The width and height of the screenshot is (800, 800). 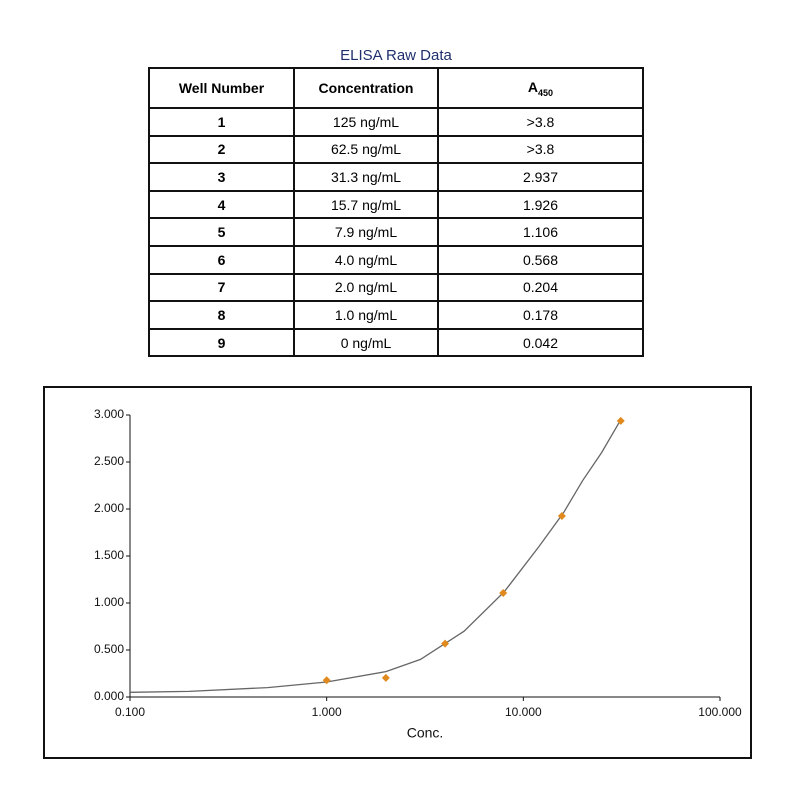 What do you see at coordinates (523, 712) in the screenshot?
I see `x-tick-label: 10.000` at bounding box center [523, 712].